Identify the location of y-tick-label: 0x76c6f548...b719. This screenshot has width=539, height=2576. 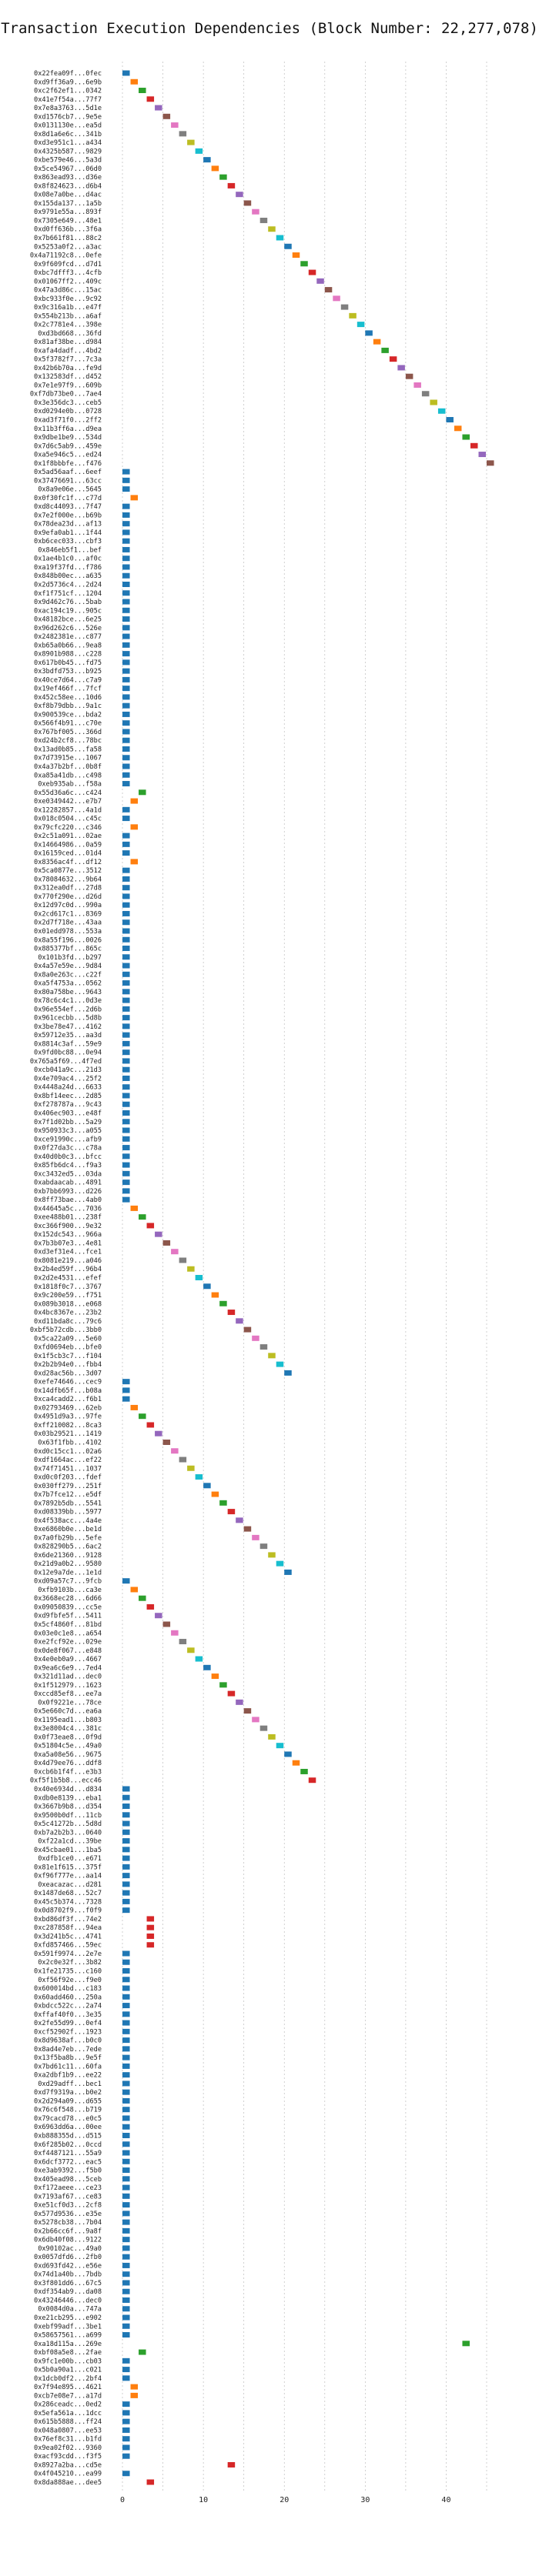
(68, 2110).